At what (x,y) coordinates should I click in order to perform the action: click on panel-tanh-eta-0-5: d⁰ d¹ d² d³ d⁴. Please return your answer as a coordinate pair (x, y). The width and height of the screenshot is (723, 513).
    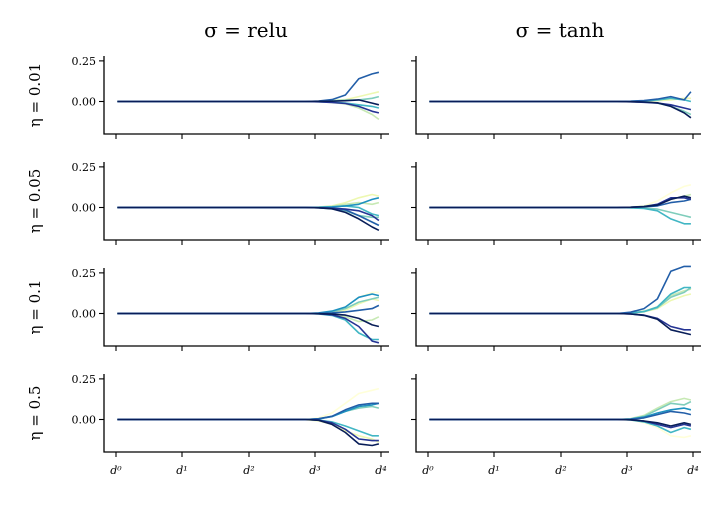
    Looking at the image, I should click on (556, 425).